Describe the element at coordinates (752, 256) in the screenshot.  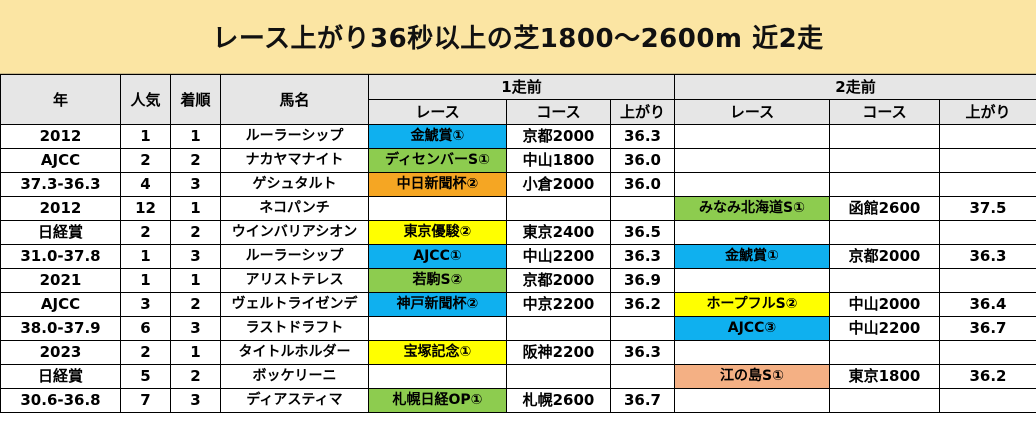
I see `prev2-race-cell: 金鯱賞①` at that location.